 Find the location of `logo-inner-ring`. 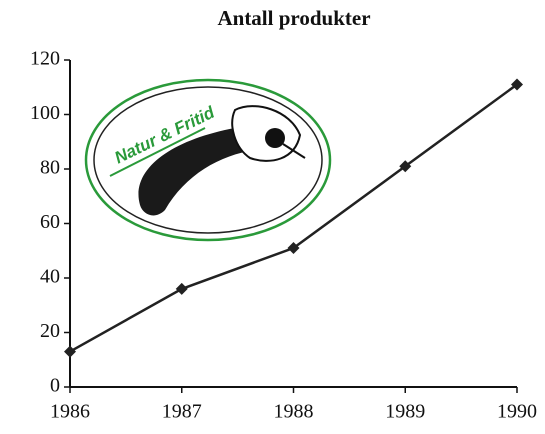

logo-inner-ring is located at coordinates (208, 160).